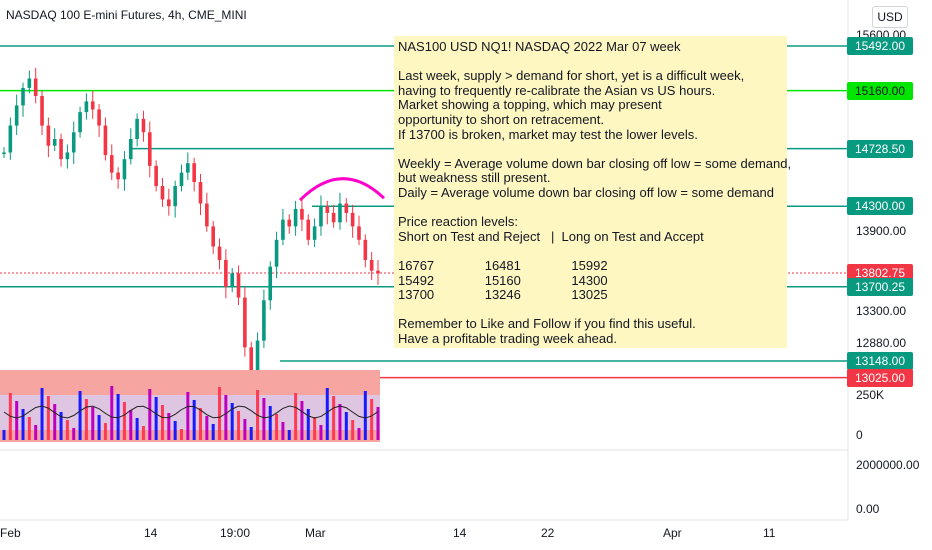  What do you see at coordinates (235, 533) in the screenshot?
I see `time-axis-label: 19:00` at bounding box center [235, 533].